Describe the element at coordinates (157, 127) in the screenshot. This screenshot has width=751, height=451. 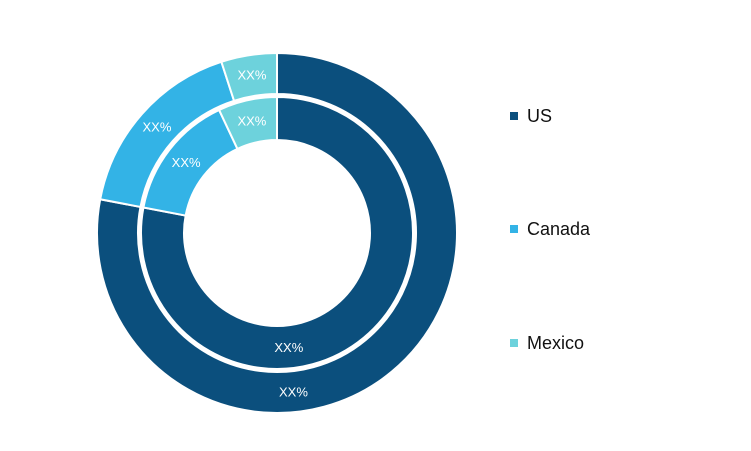
I see `outer-label-canada: XX%` at that location.